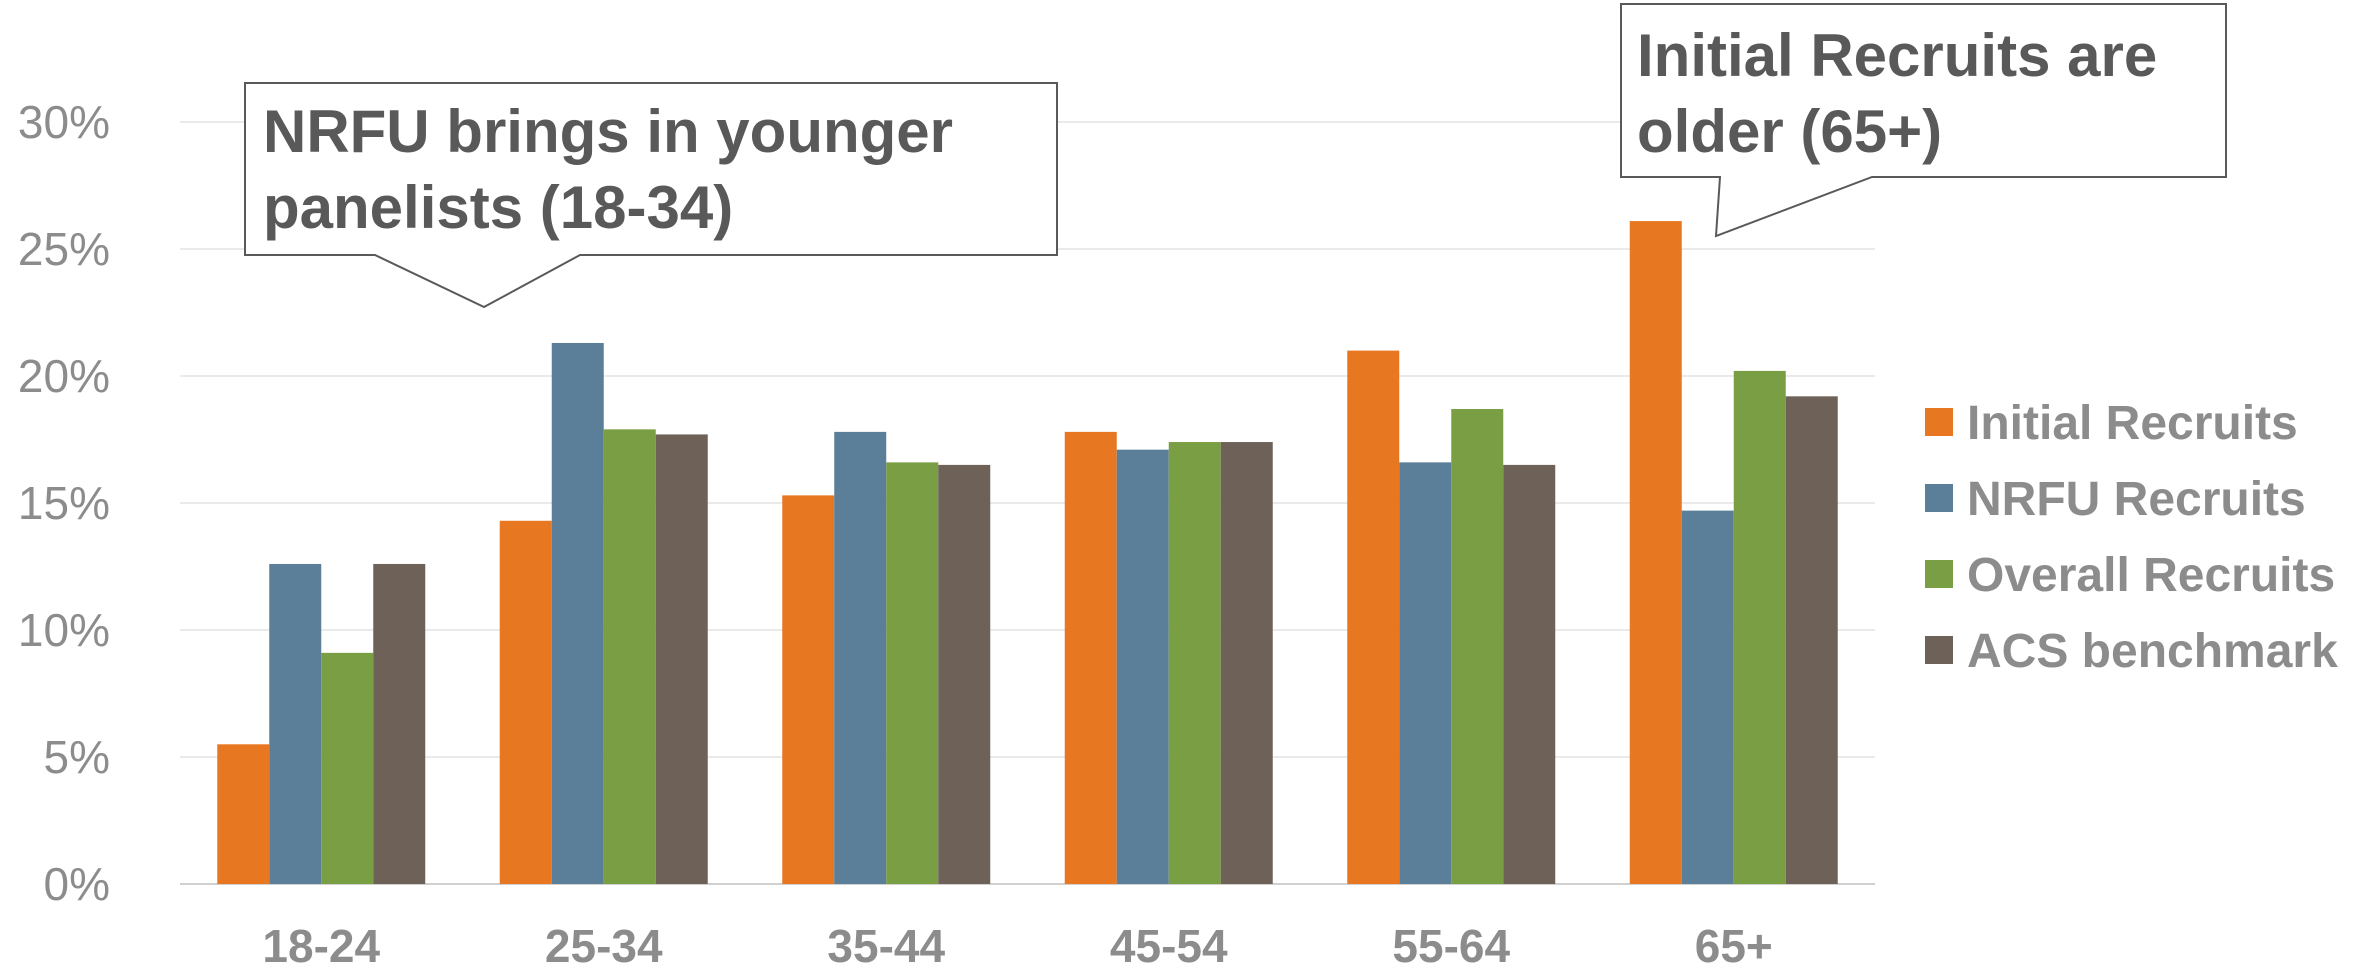 The width and height of the screenshot is (2377, 972). What do you see at coordinates (886, 946) in the screenshot?
I see `x-tick-label: 35-44` at bounding box center [886, 946].